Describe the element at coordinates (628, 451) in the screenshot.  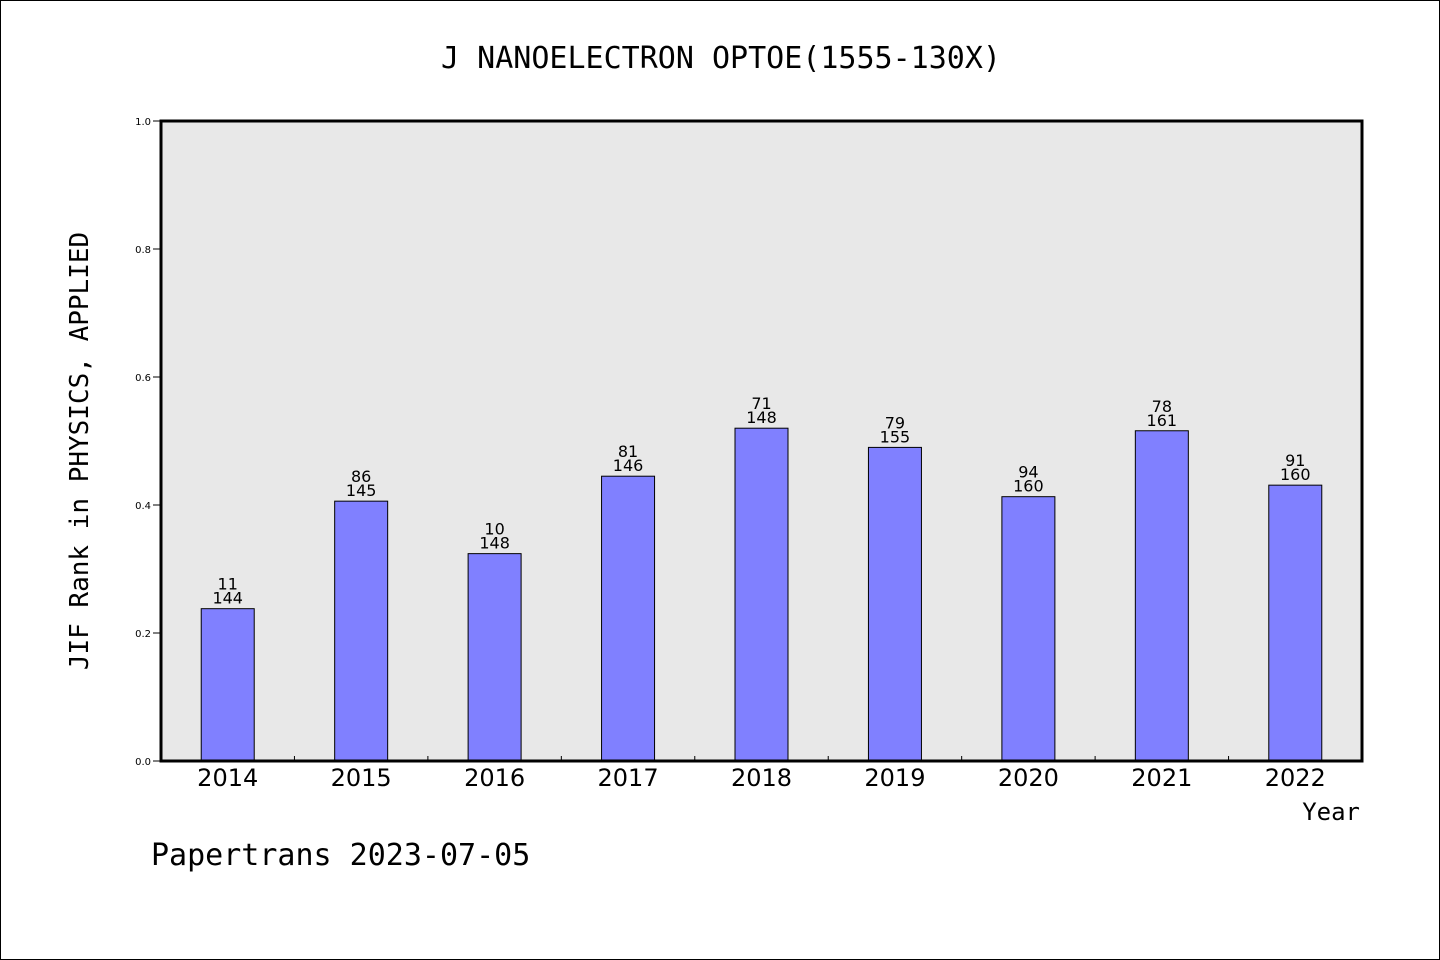
I see `bar-rank-label: 81` at that location.